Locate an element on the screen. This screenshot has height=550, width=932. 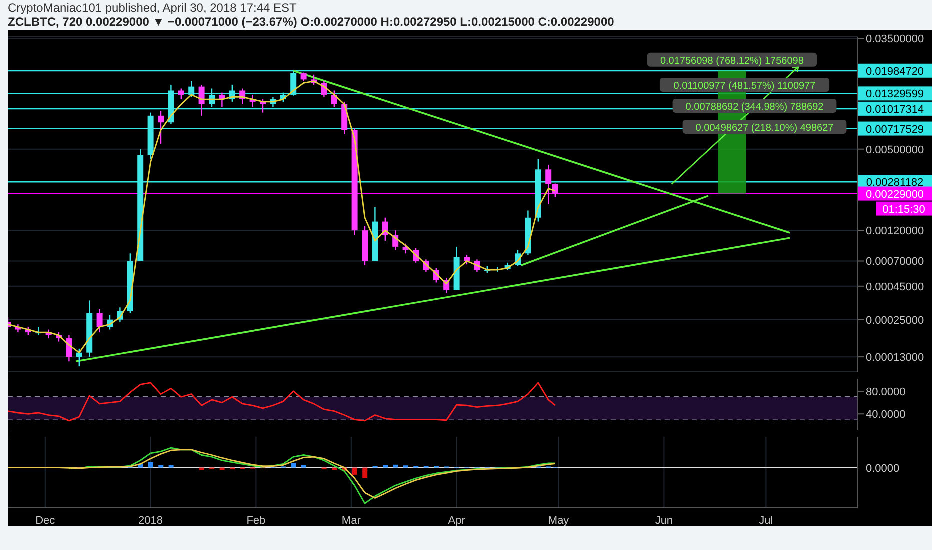
y-tick-label: 40.0000 is located at coordinates (886, 415).